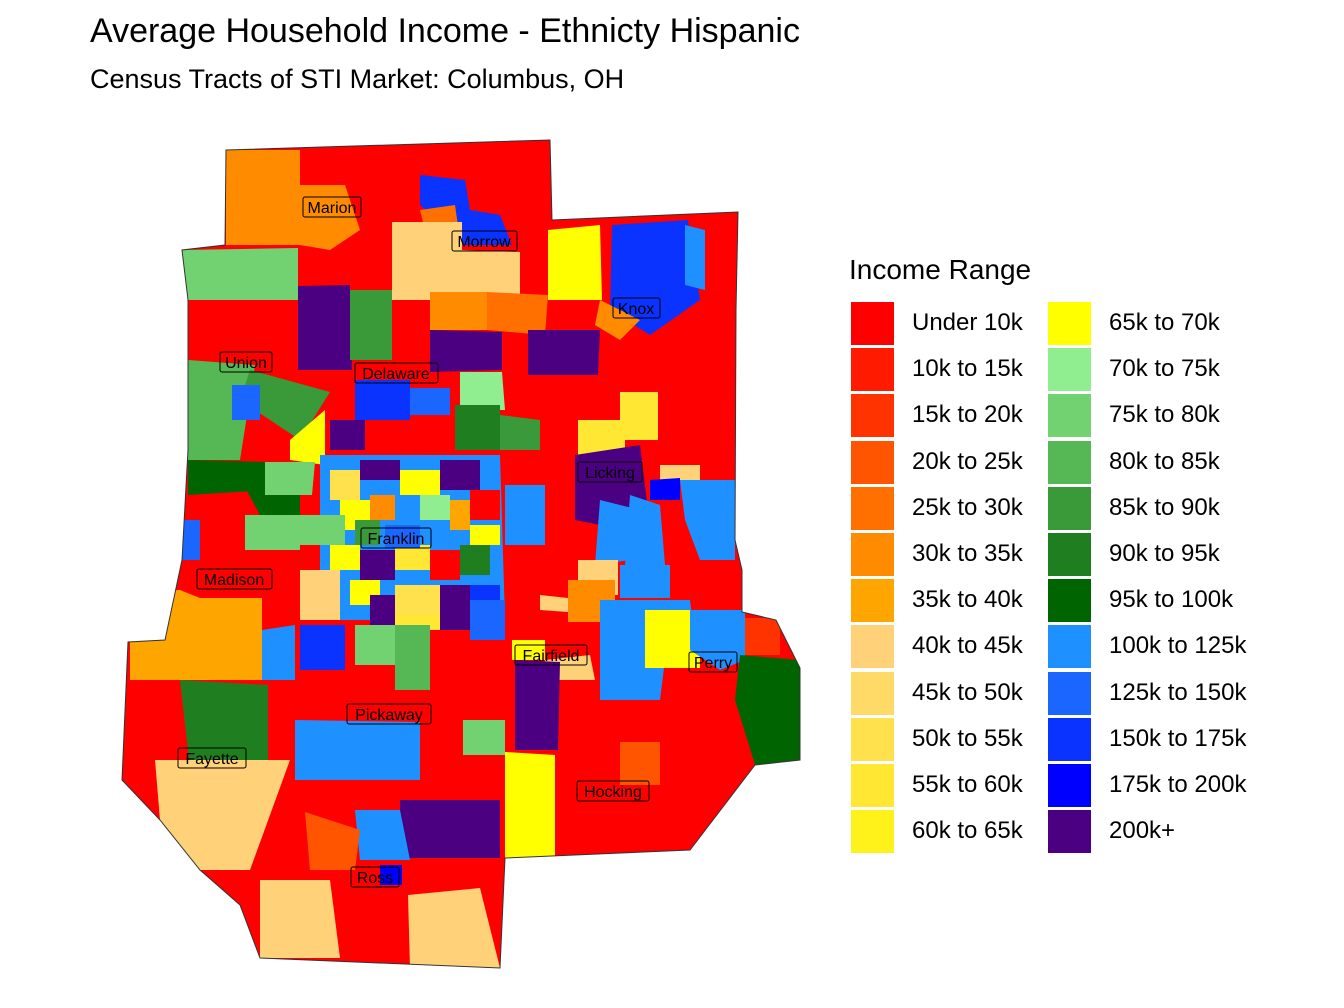 Image resolution: width=1344 pixels, height=1008 pixels. Describe the element at coordinates (1168, 739) in the screenshot. I see `legend-item: 150k to 175k` at that location.